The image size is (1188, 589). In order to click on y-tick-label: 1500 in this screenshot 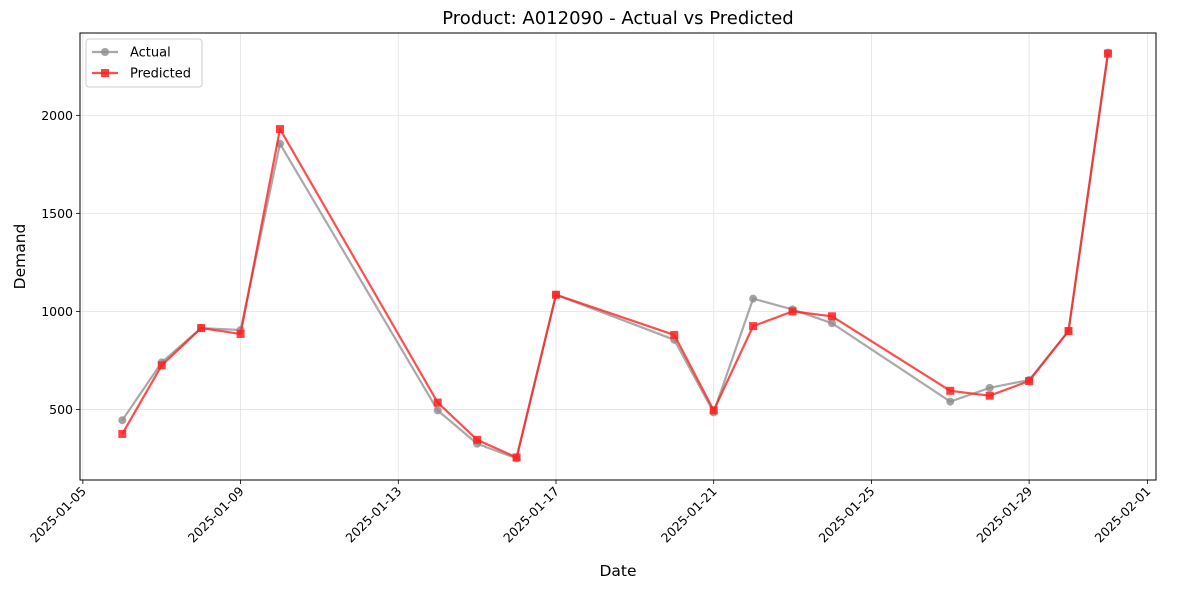, I will do `click(57, 213)`.